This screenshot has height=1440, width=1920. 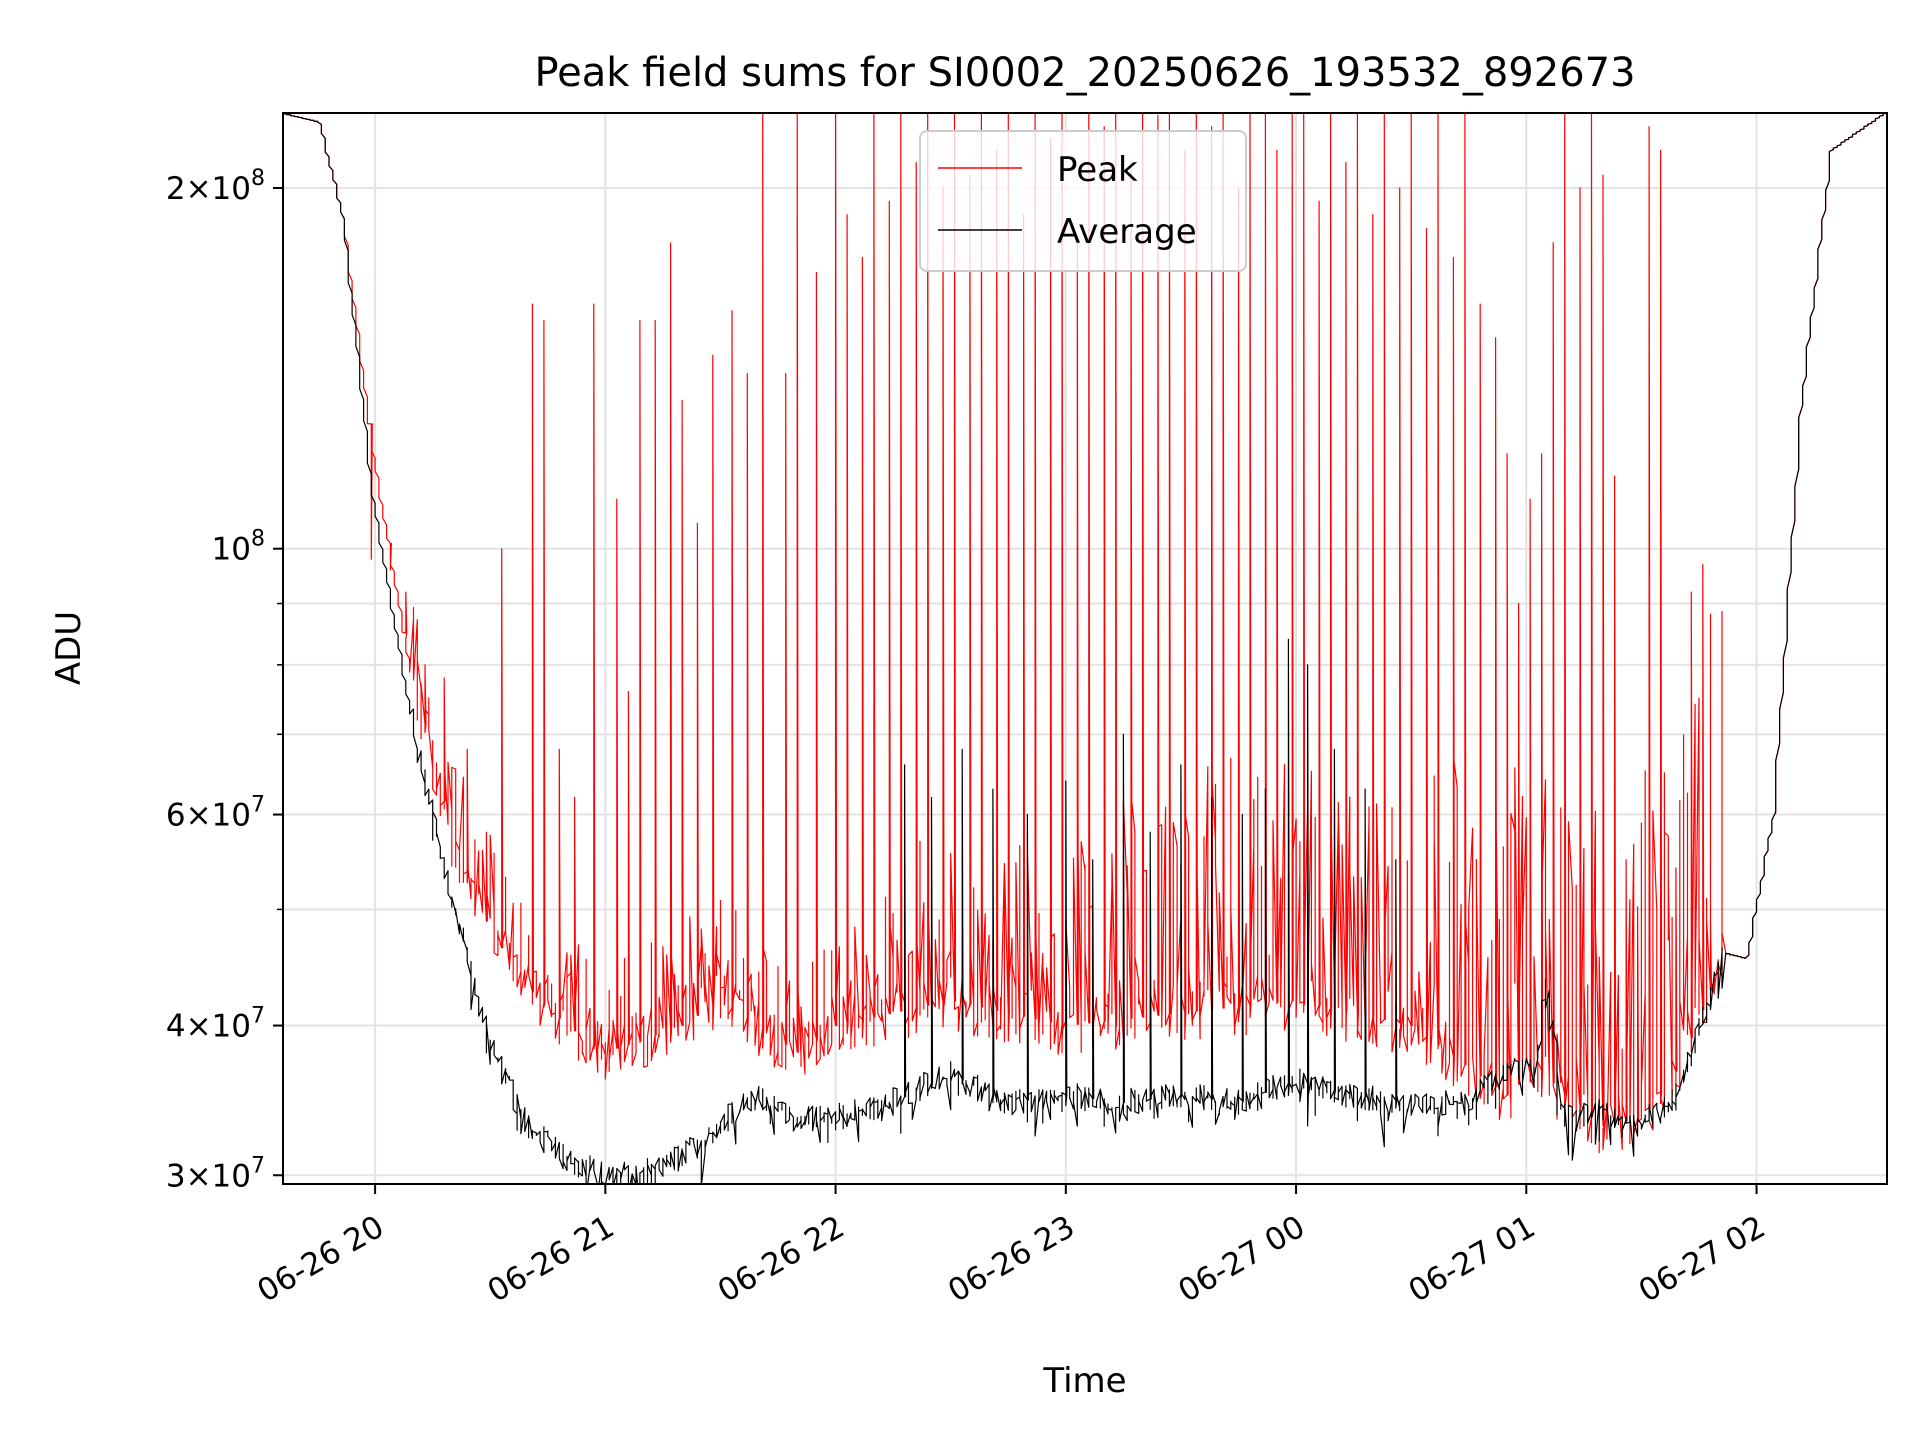 What do you see at coordinates (551, 1259) in the screenshot?
I see `x-tick-label: 06-26 21` at bounding box center [551, 1259].